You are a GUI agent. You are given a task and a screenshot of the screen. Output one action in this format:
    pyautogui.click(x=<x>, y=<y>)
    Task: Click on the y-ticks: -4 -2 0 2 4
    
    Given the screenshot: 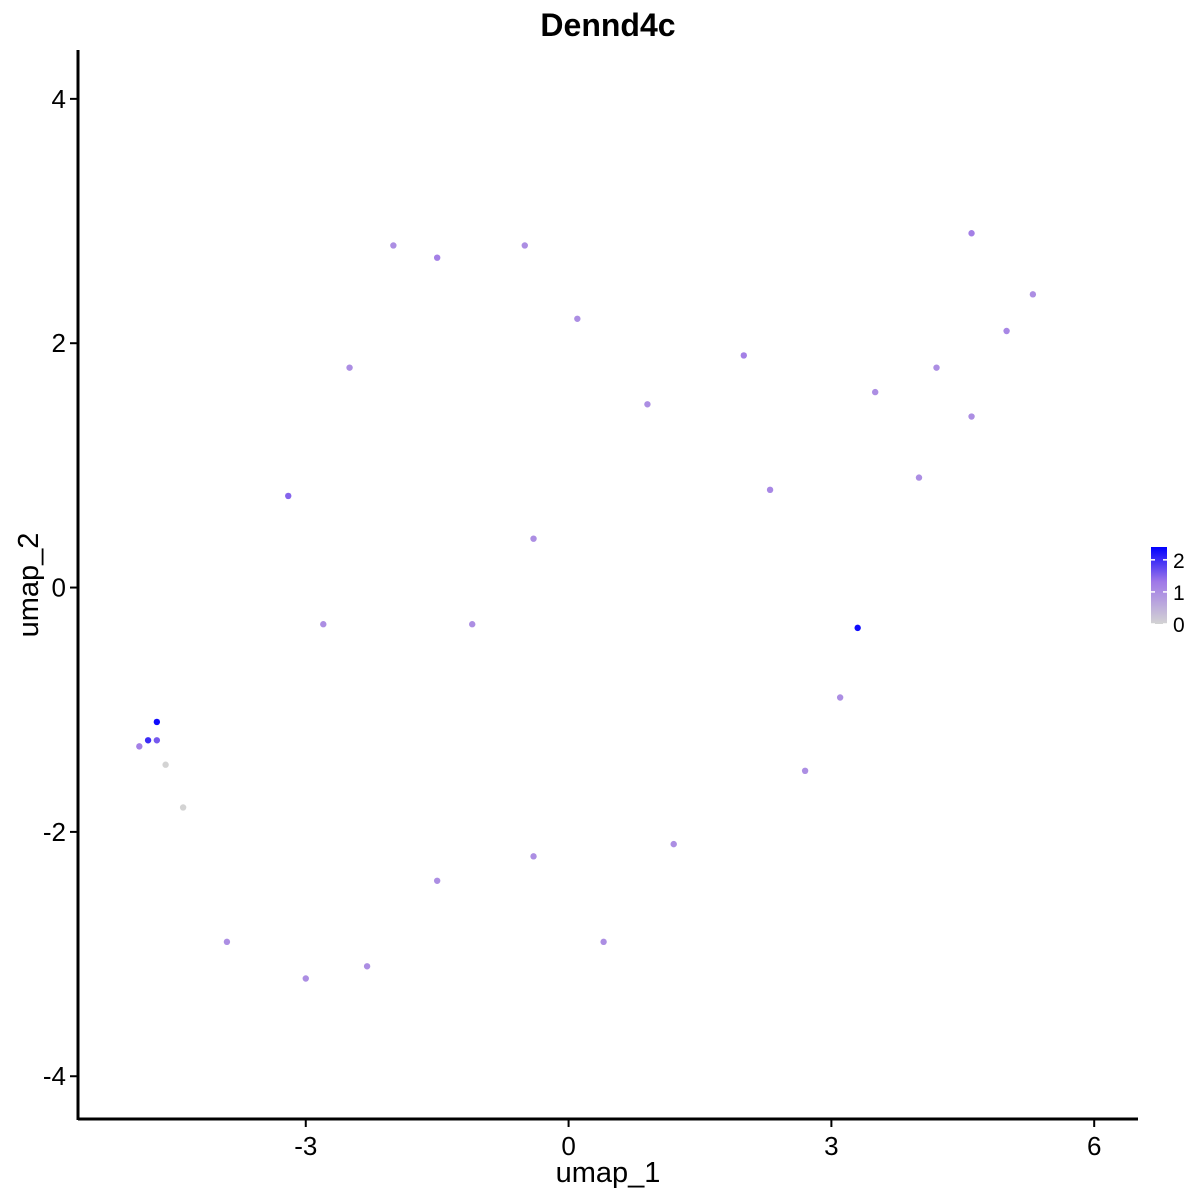 What is the action you would take?
    pyautogui.click(x=60, y=587)
    